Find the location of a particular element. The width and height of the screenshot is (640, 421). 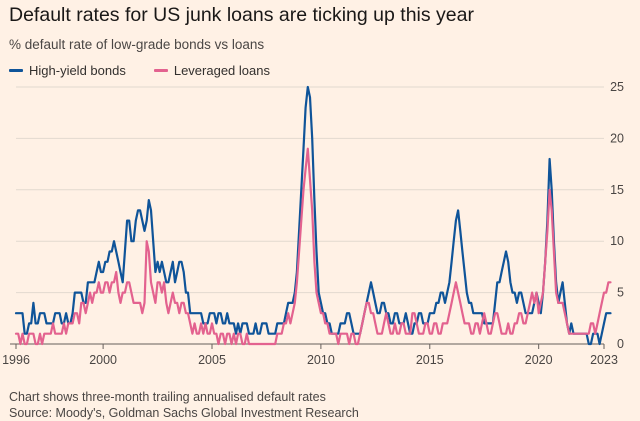

legend-item-loans: Leveraged loans is located at coordinates (211, 70).